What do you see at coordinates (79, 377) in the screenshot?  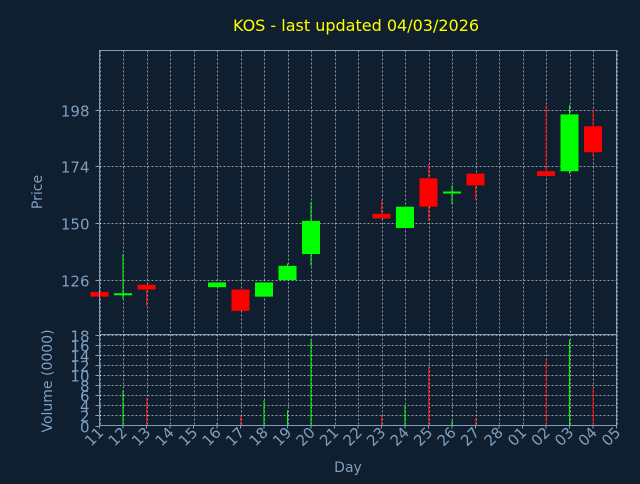 I see `volume-tick-label-10: 10` at bounding box center [79, 377].